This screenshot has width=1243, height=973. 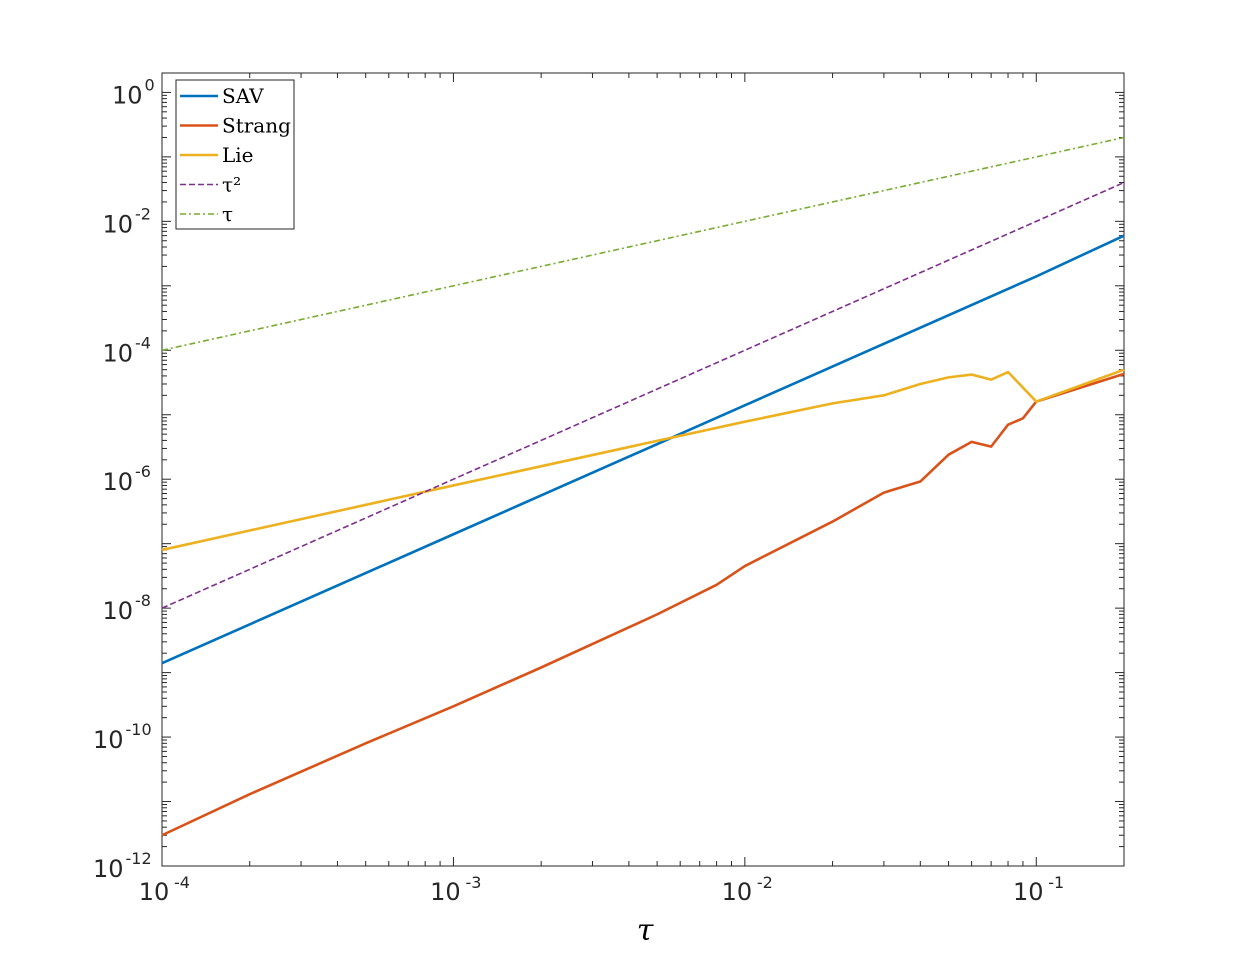 I want to click on y-tick-label-exponent: -8, so click(x=143, y=600).